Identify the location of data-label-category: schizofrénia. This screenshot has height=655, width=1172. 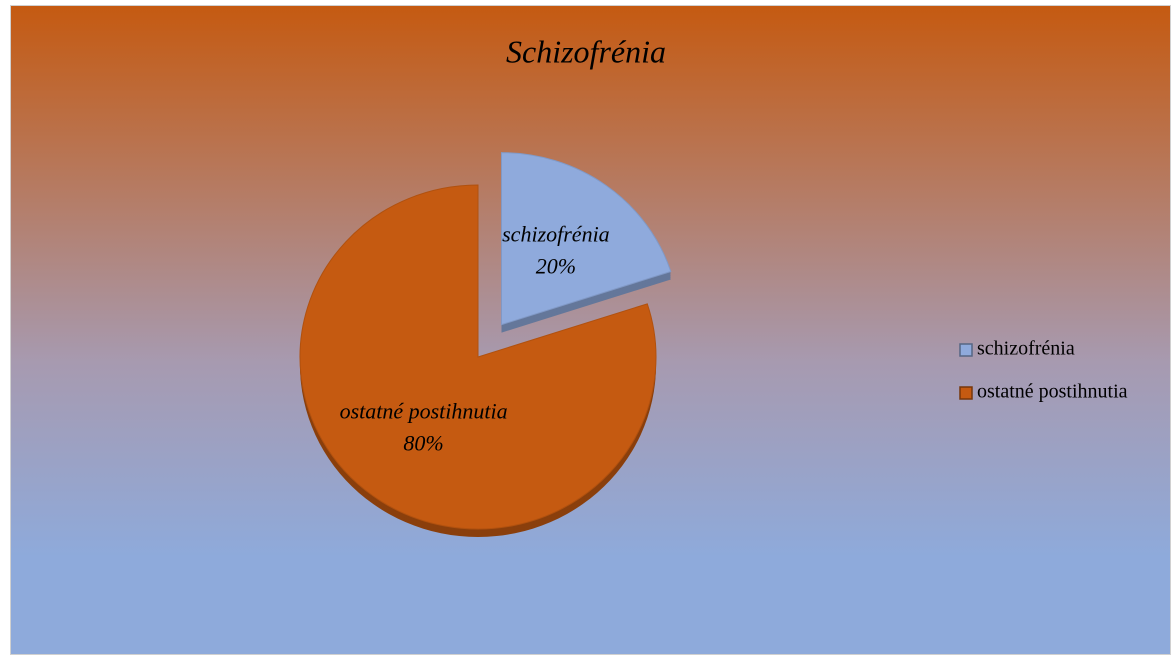
(556, 233).